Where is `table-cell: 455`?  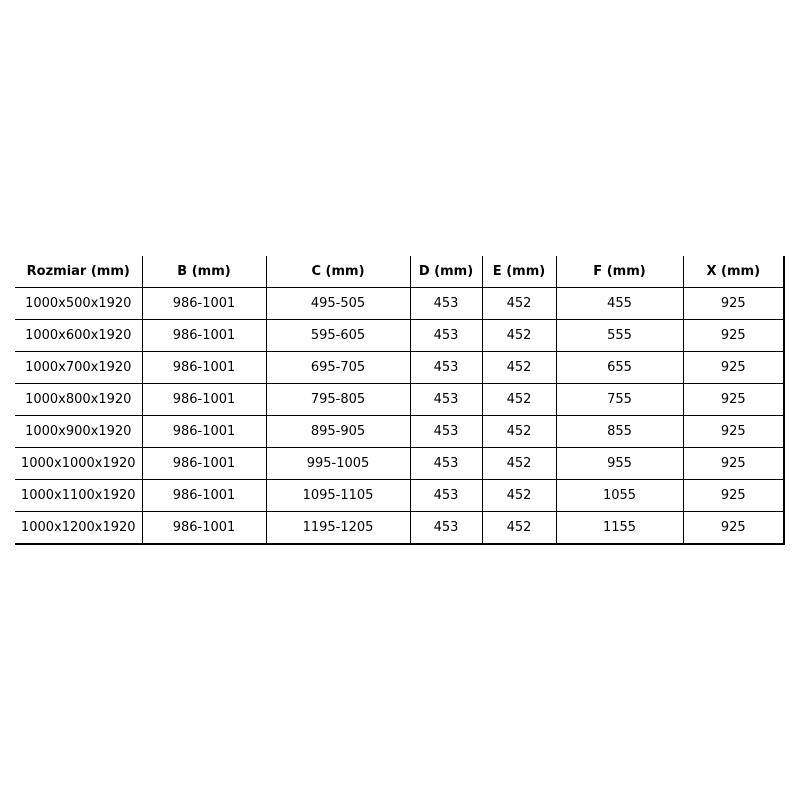
table-cell: 455 is located at coordinates (619, 303).